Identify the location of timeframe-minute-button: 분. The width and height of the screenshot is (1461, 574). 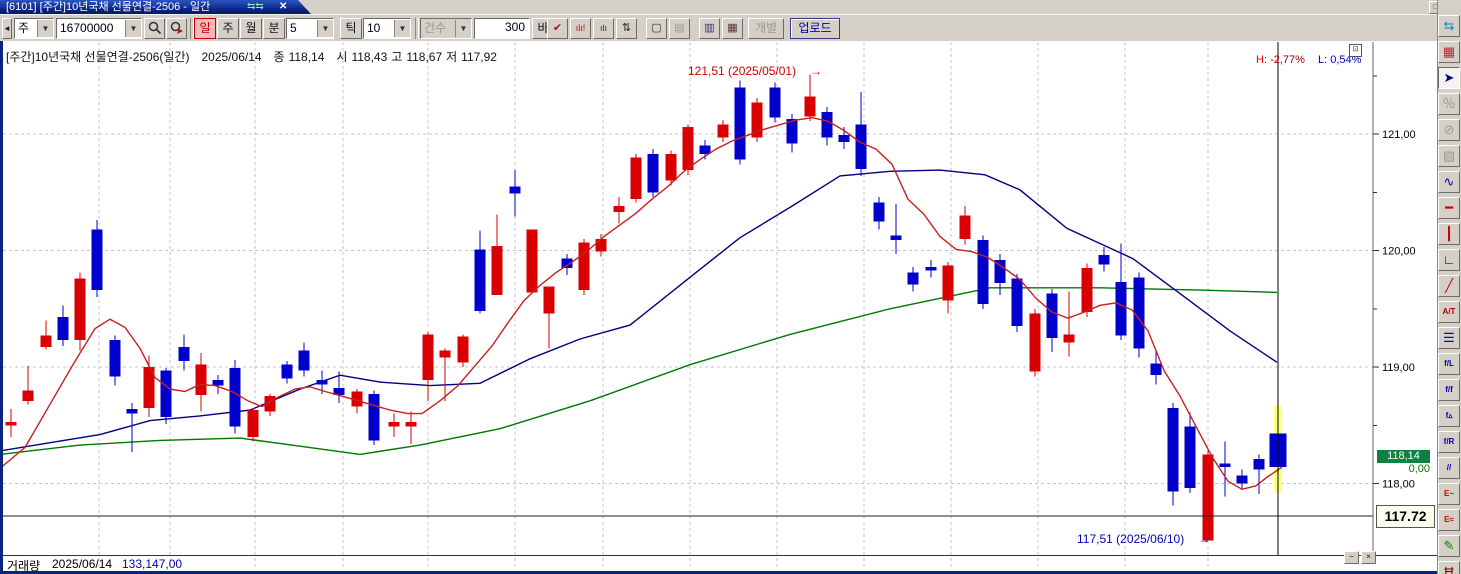
(274, 28).